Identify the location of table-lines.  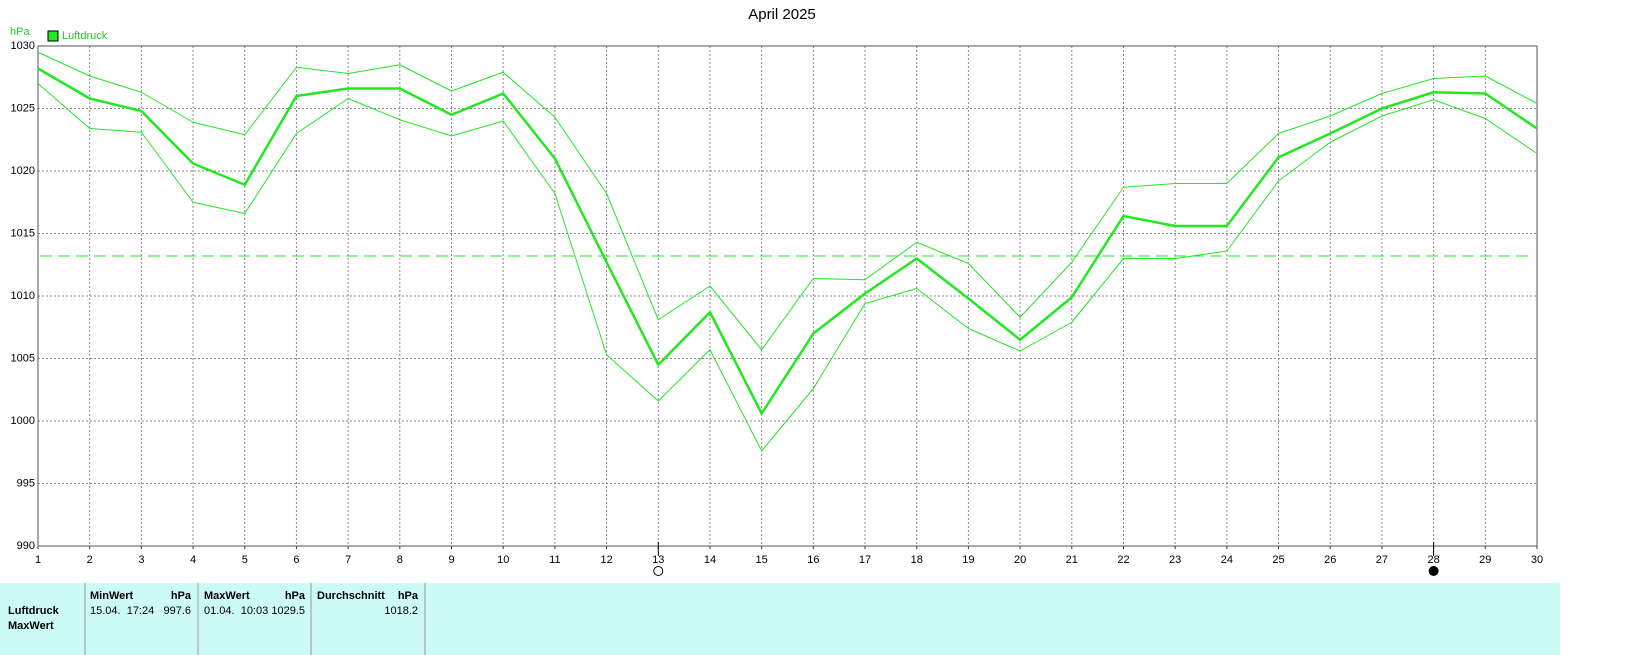
(255, 619).